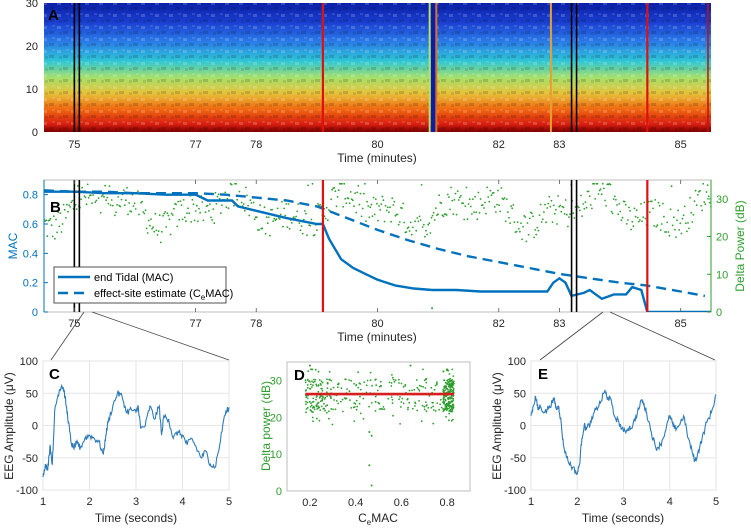 The height and width of the screenshot is (529, 751). I want to click on scatter-outlier, so click(410, 365).